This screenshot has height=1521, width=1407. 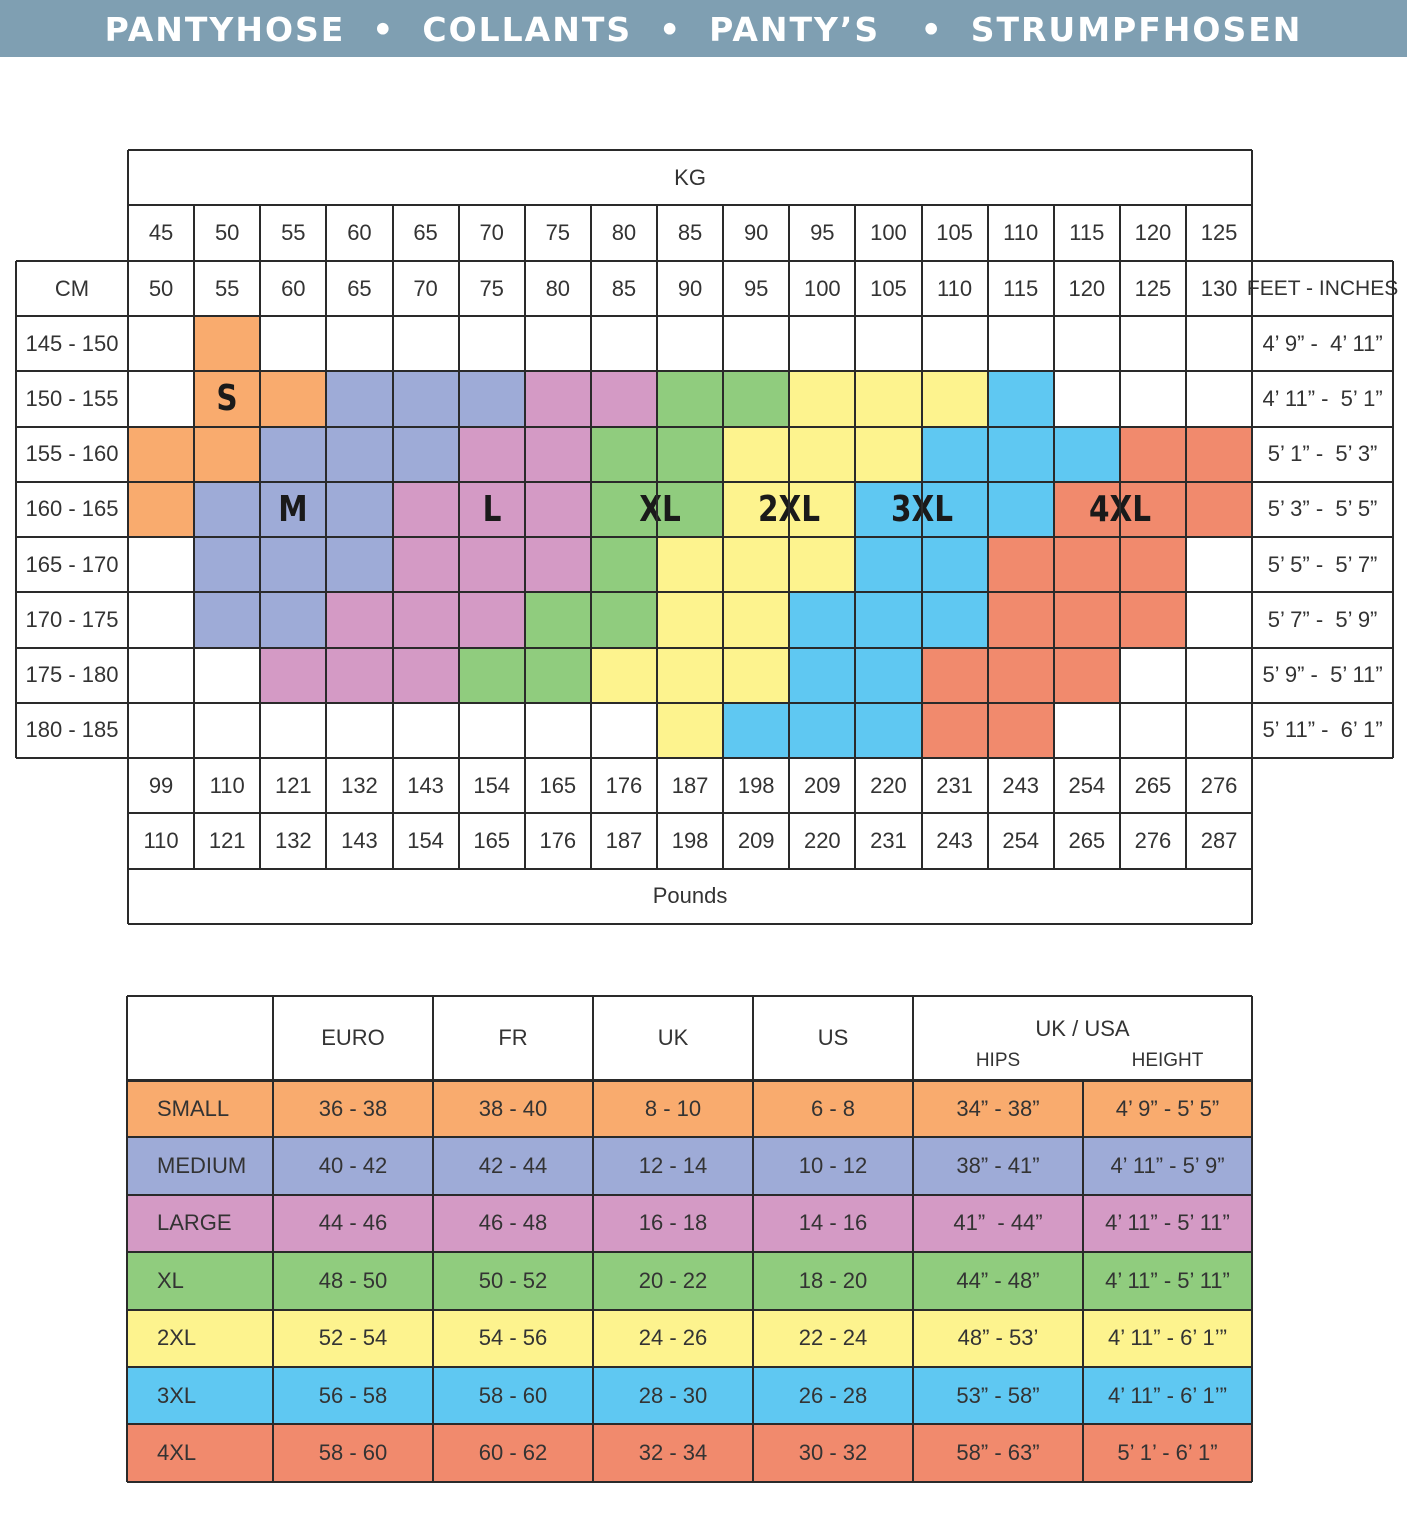 What do you see at coordinates (624, 454) in the screenshot?
I see `size-cell-xl` at bounding box center [624, 454].